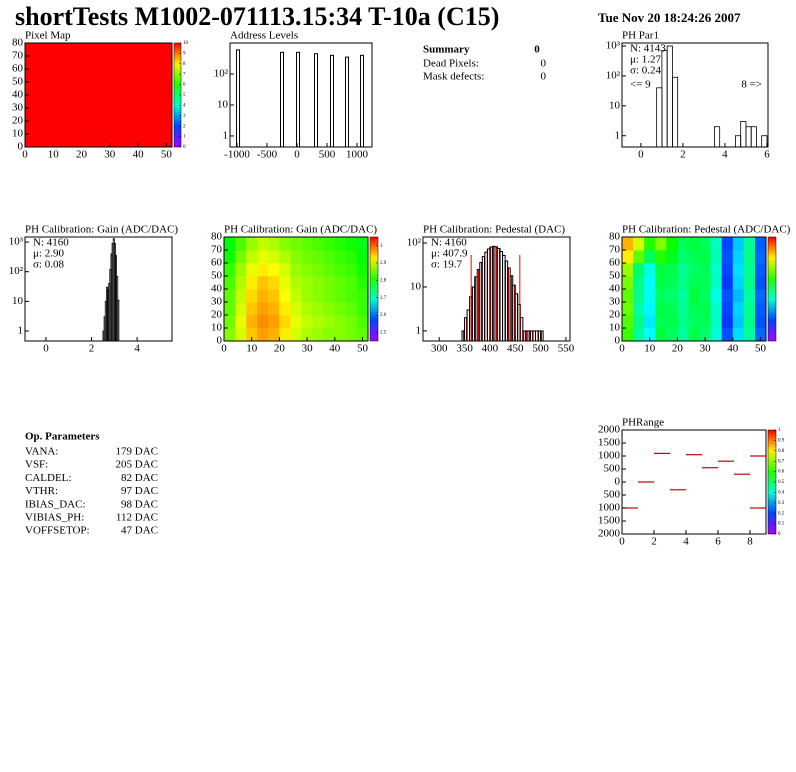 The height and width of the screenshot is (772, 796). I want to click on y-tick-label: 1000, so click(609, 508).